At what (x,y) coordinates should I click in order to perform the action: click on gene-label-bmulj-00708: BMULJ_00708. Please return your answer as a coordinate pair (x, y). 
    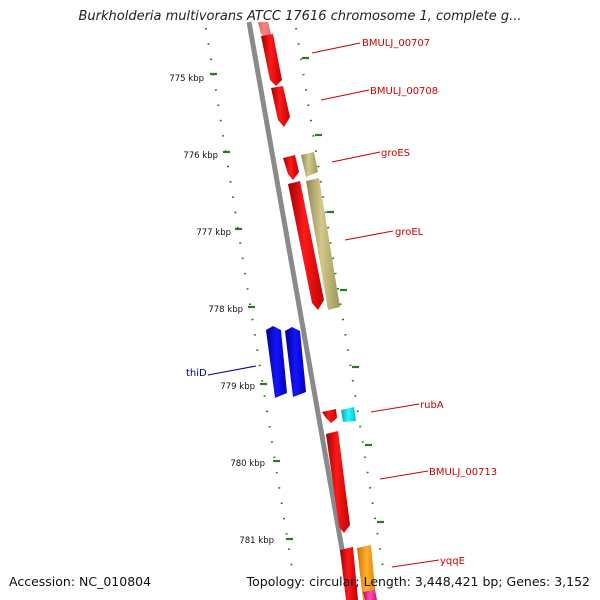
    Looking at the image, I should click on (404, 91).